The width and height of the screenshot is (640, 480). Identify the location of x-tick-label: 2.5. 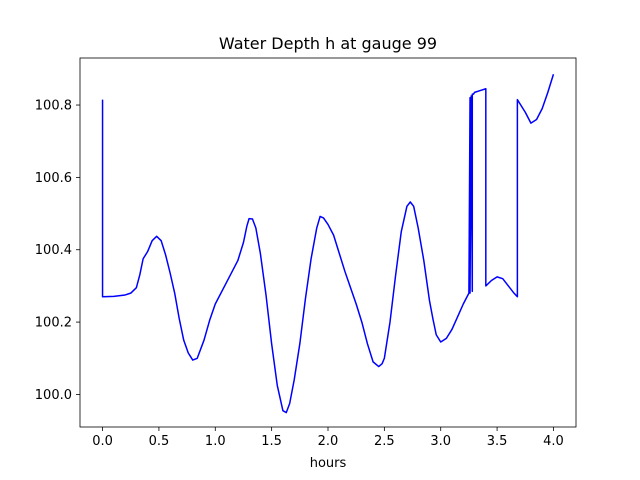
(384, 441).